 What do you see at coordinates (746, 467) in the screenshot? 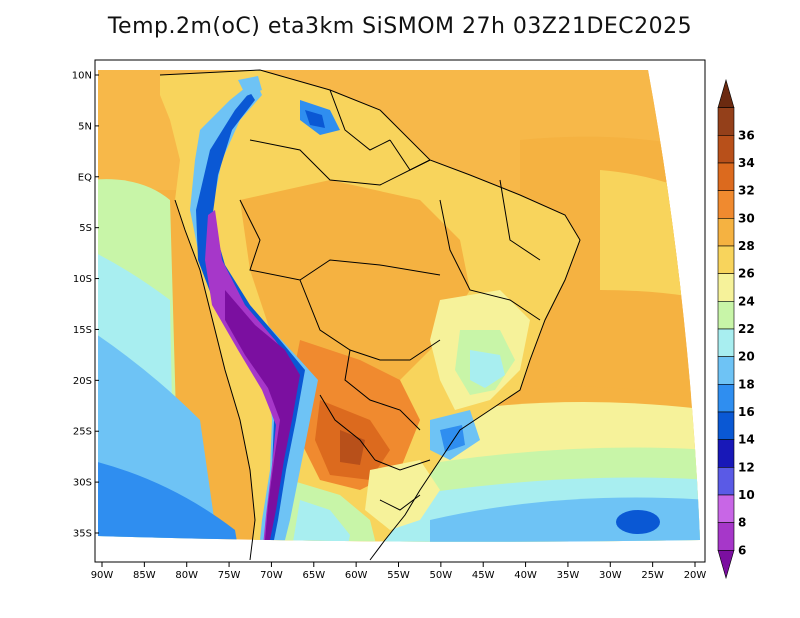
I see `colorbar-label: 12` at bounding box center [746, 467].